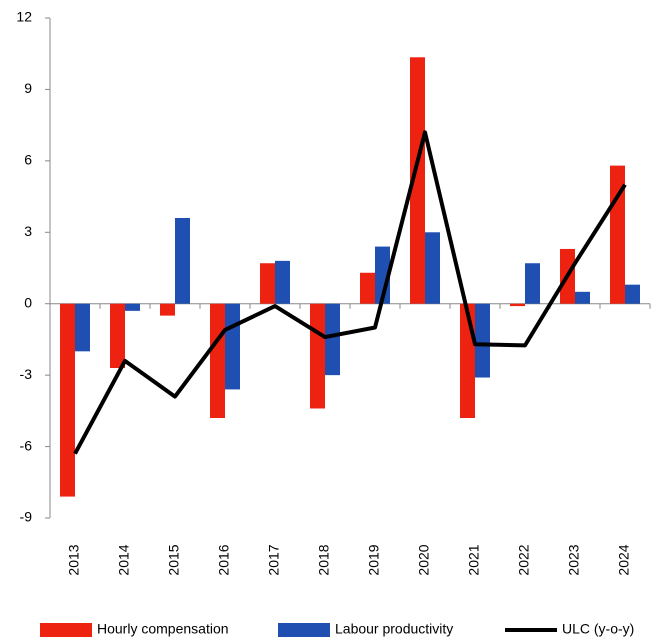 This screenshot has width=653, height=643. Describe the element at coordinates (124, 559) in the screenshot. I see `x-tick-label: 2014` at that location.